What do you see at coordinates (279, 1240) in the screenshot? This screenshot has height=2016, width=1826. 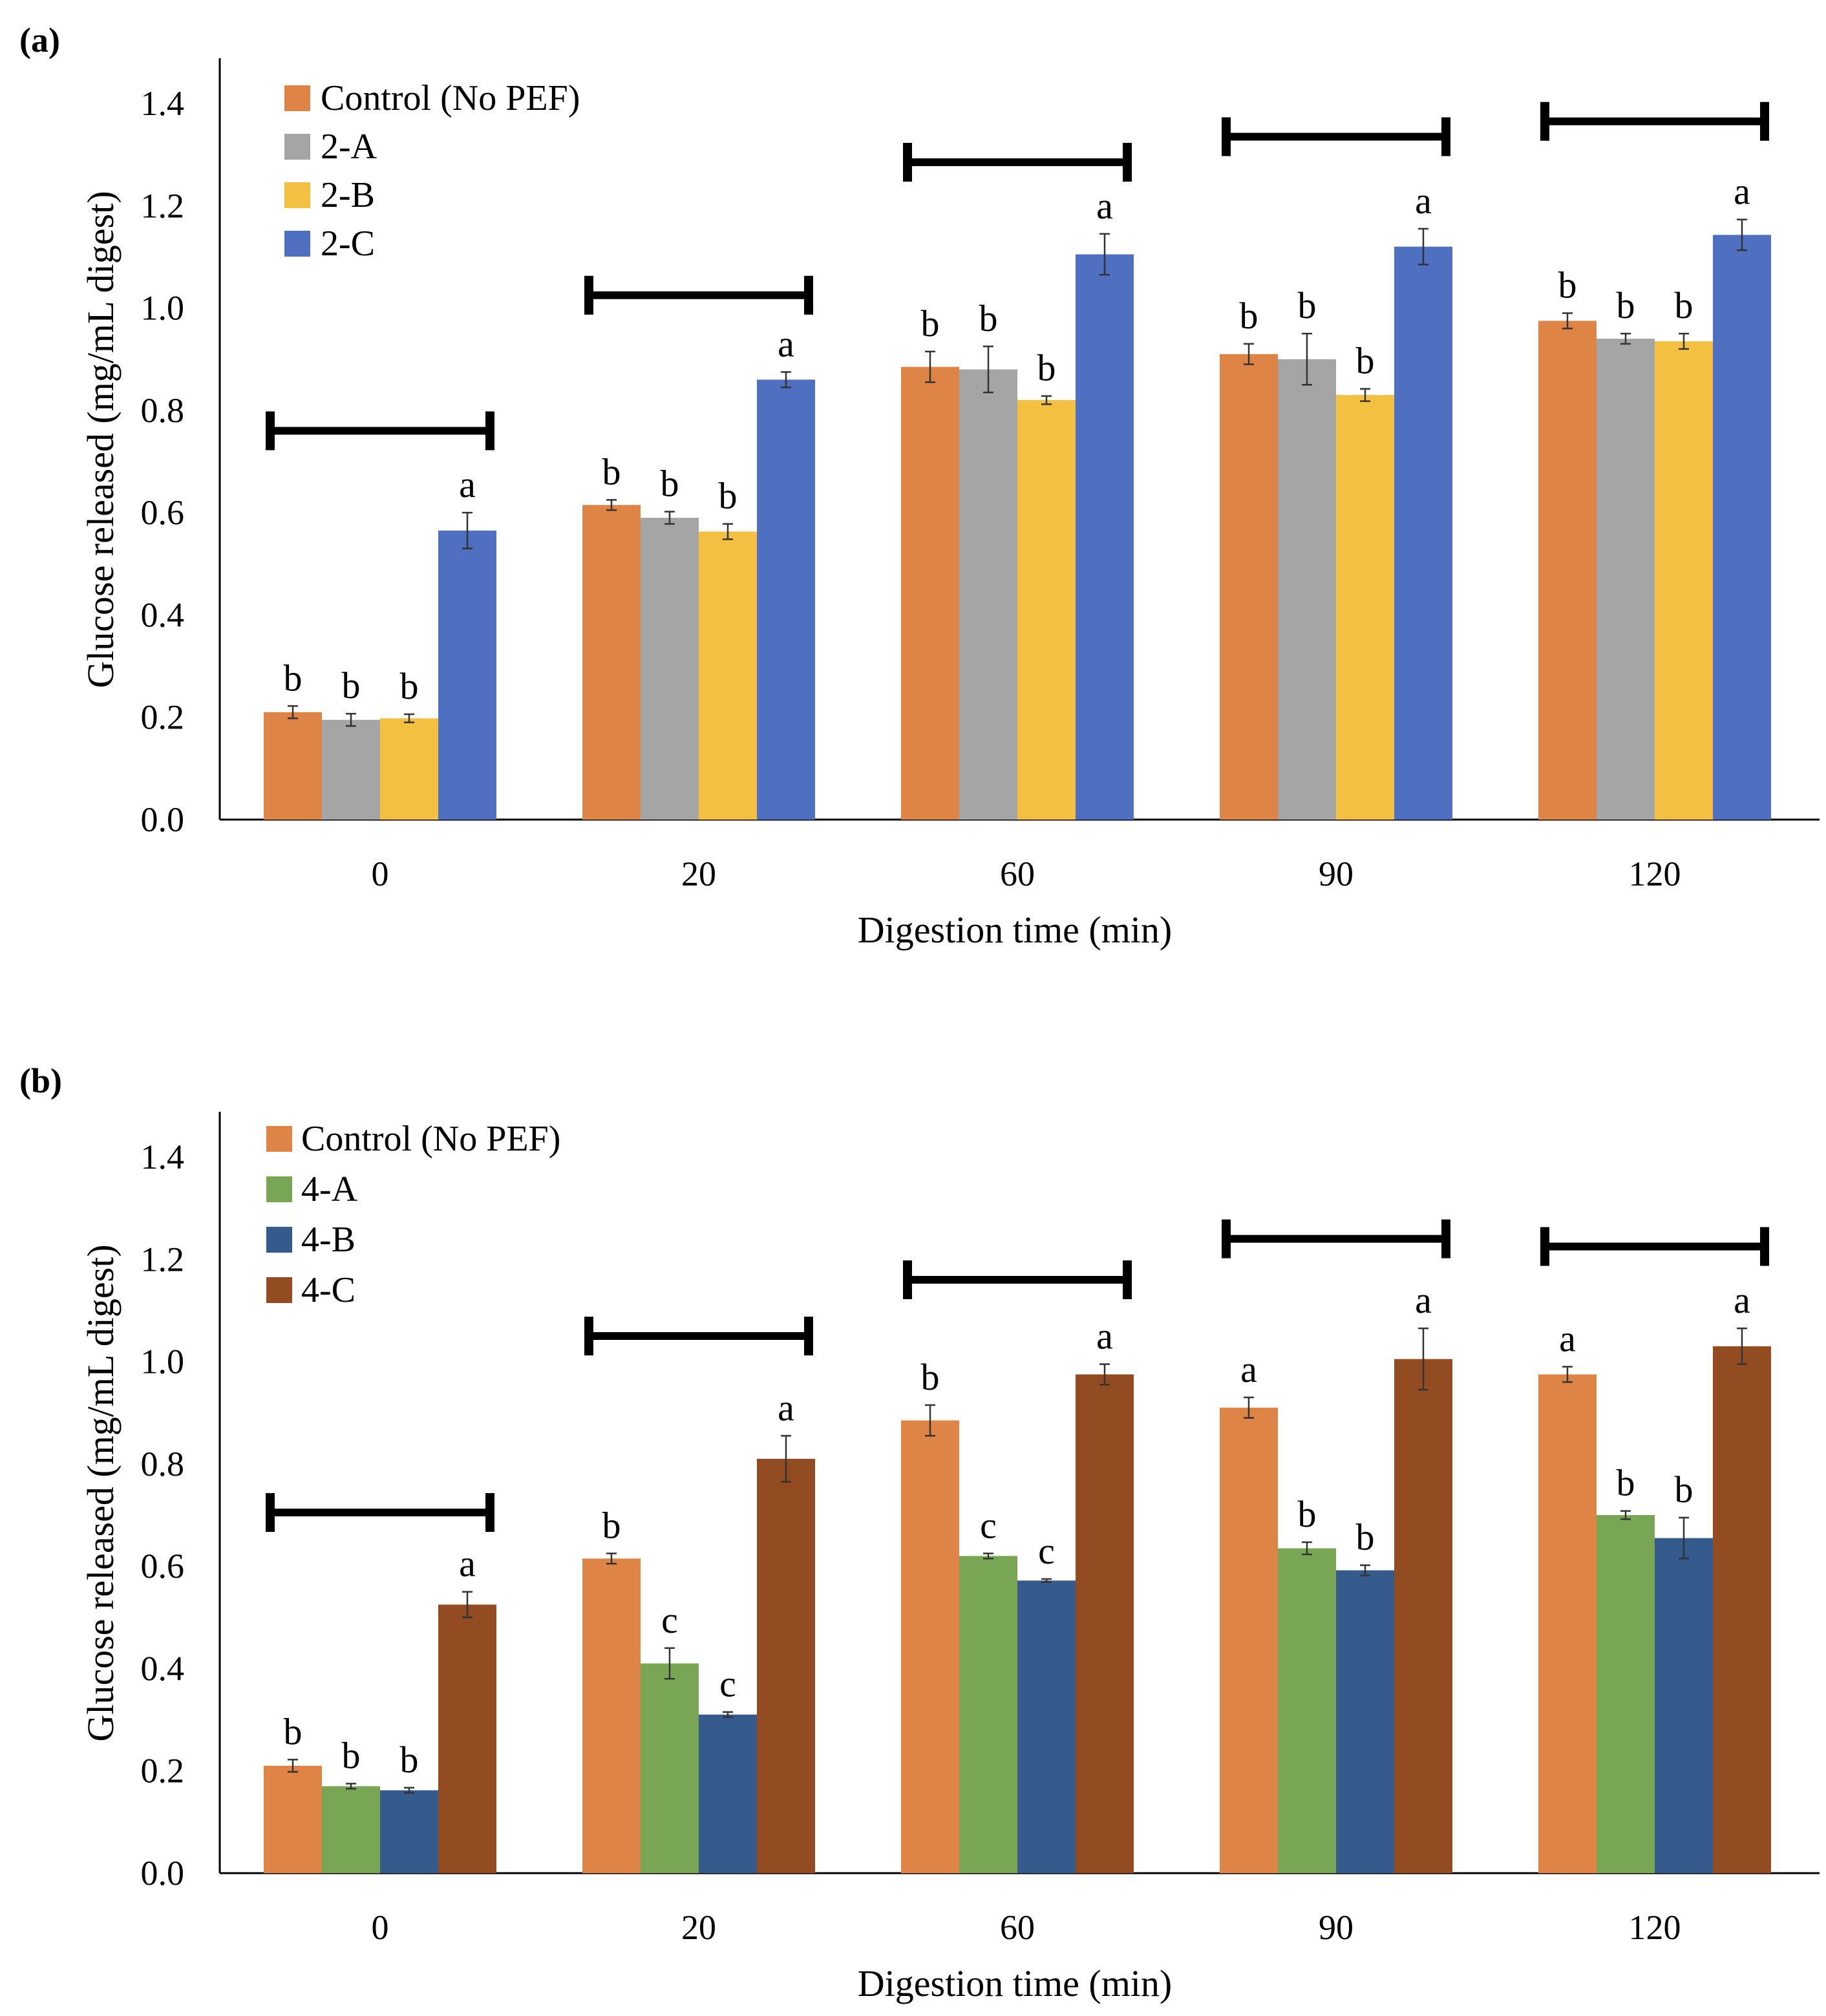 I see `legend-swatch-4b` at bounding box center [279, 1240].